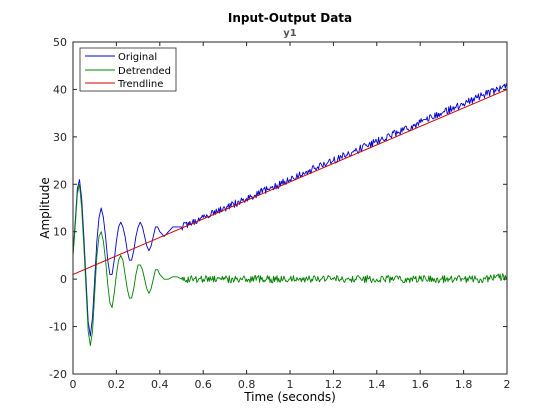  I want to click on y-tick-label: 40, so click(60, 89).